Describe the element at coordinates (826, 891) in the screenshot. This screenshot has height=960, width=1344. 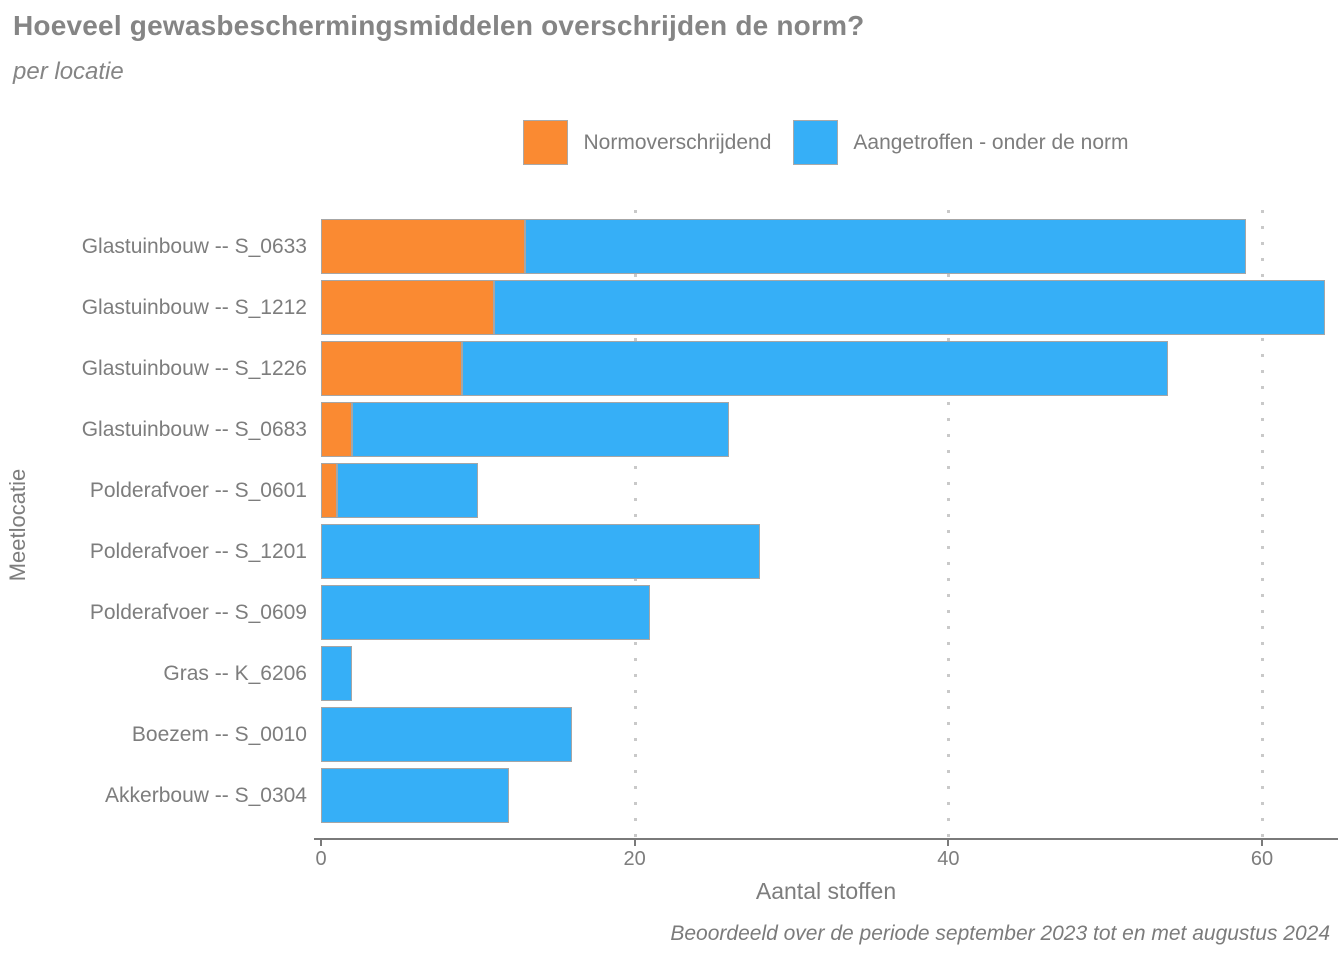
I see `x-axis-title: Aantal stoffen` at that location.